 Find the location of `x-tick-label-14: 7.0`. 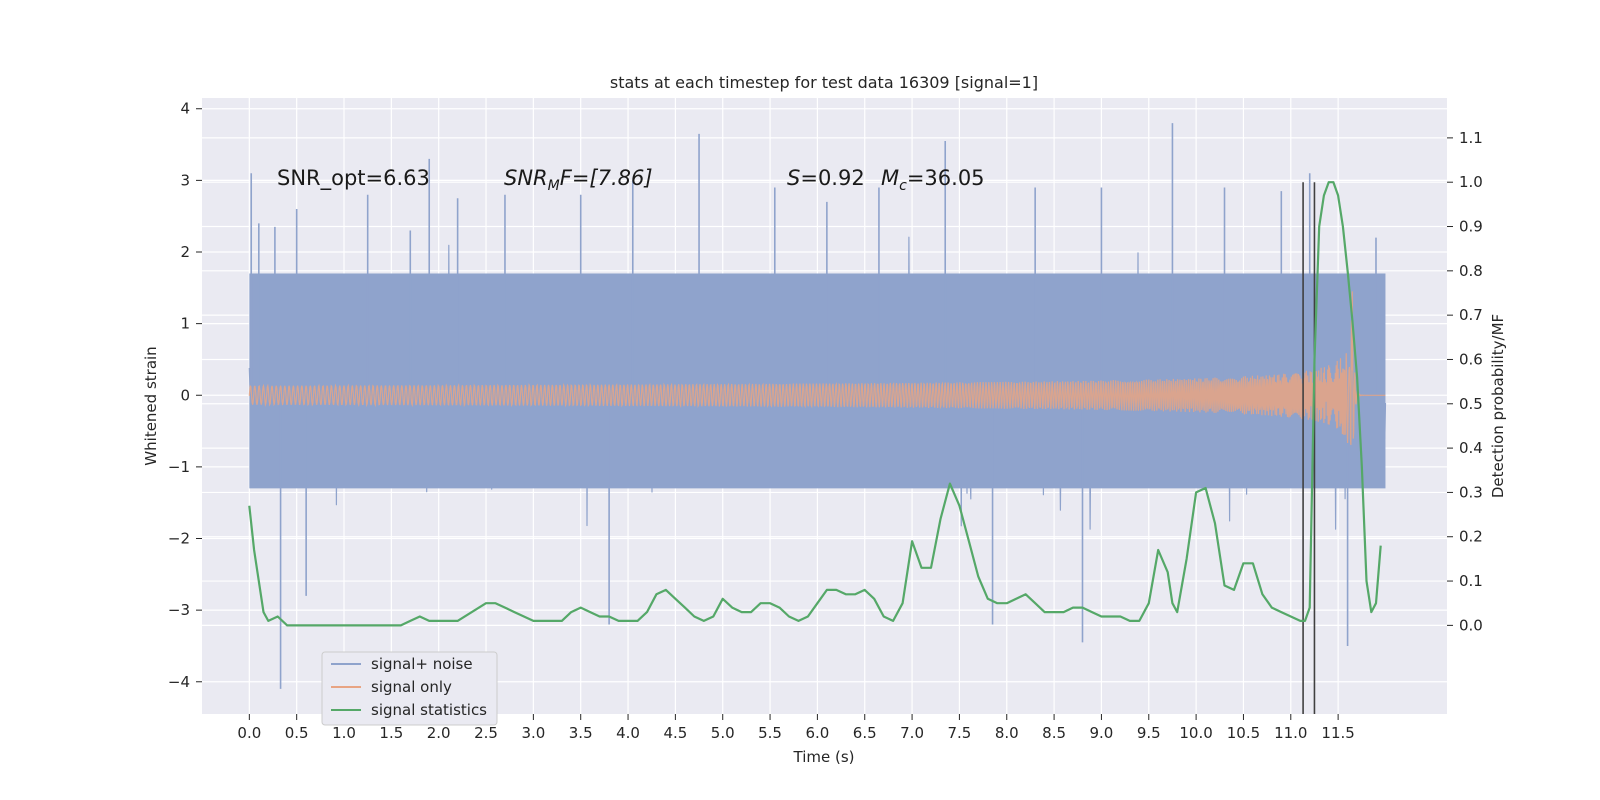

x-tick-label-14: 7.0 is located at coordinates (912, 733).